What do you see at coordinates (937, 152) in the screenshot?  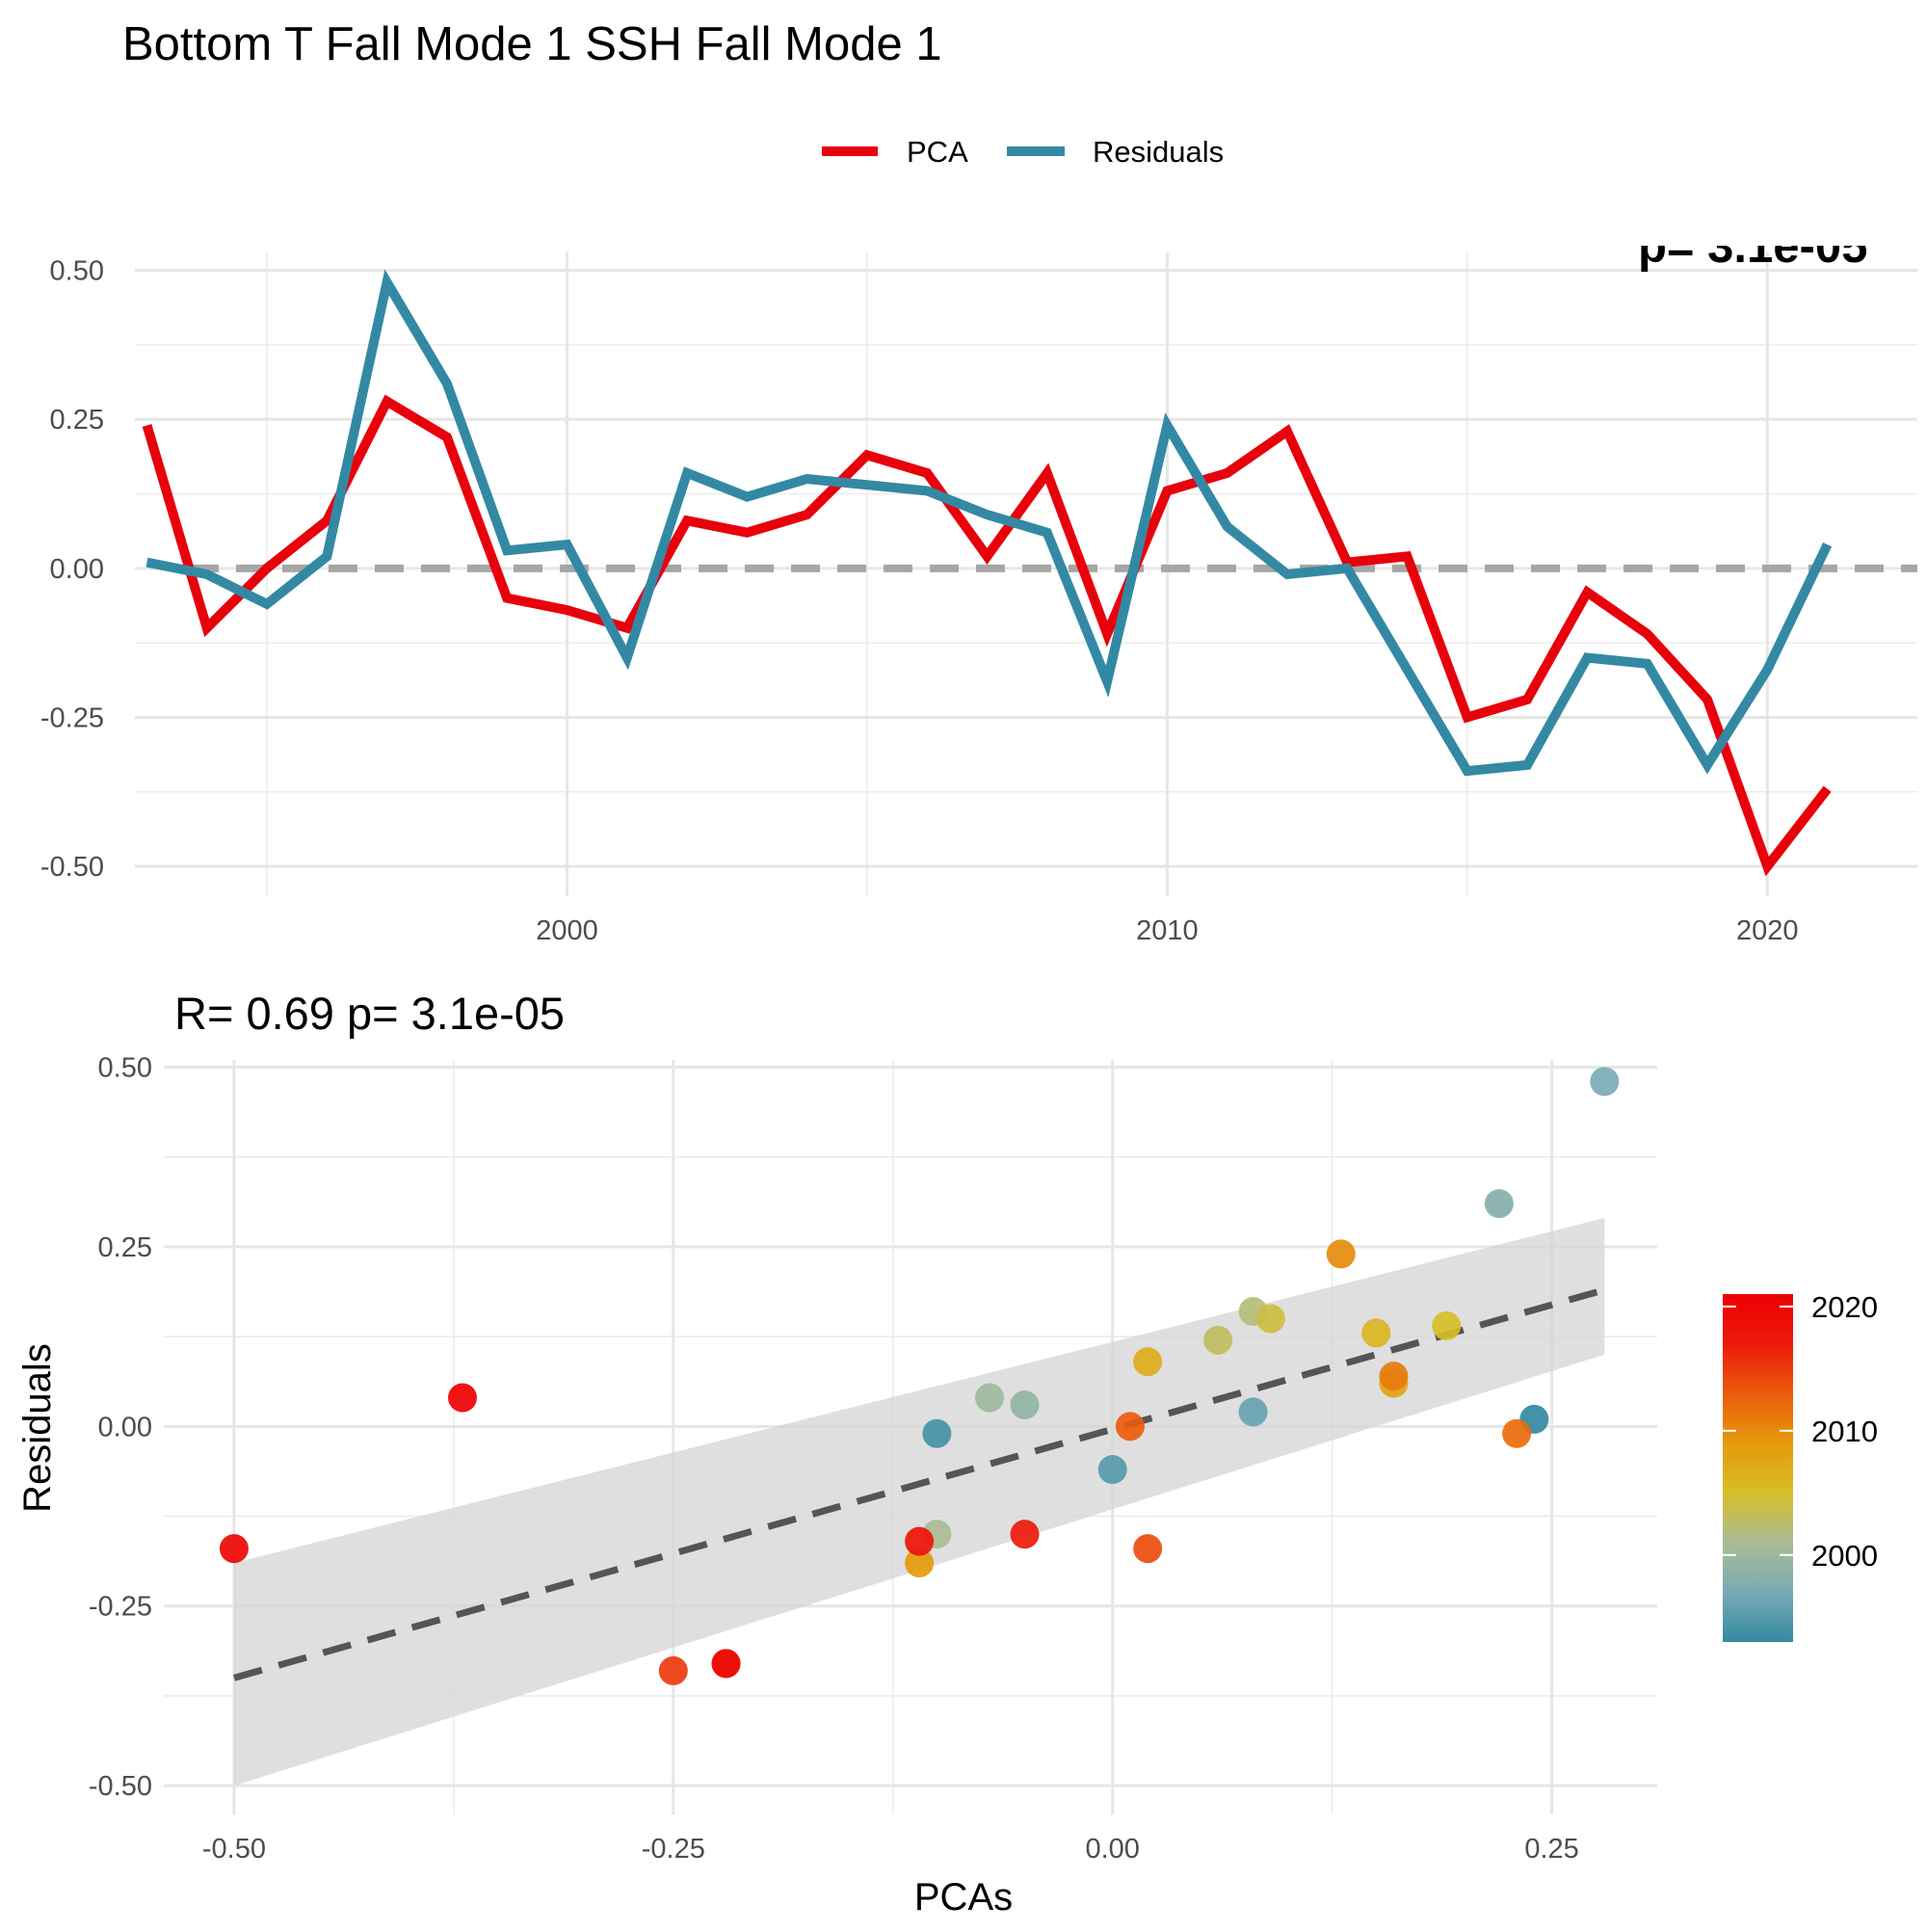 I see `legend-label-pca: PCA` at bounding box center [937, 152].